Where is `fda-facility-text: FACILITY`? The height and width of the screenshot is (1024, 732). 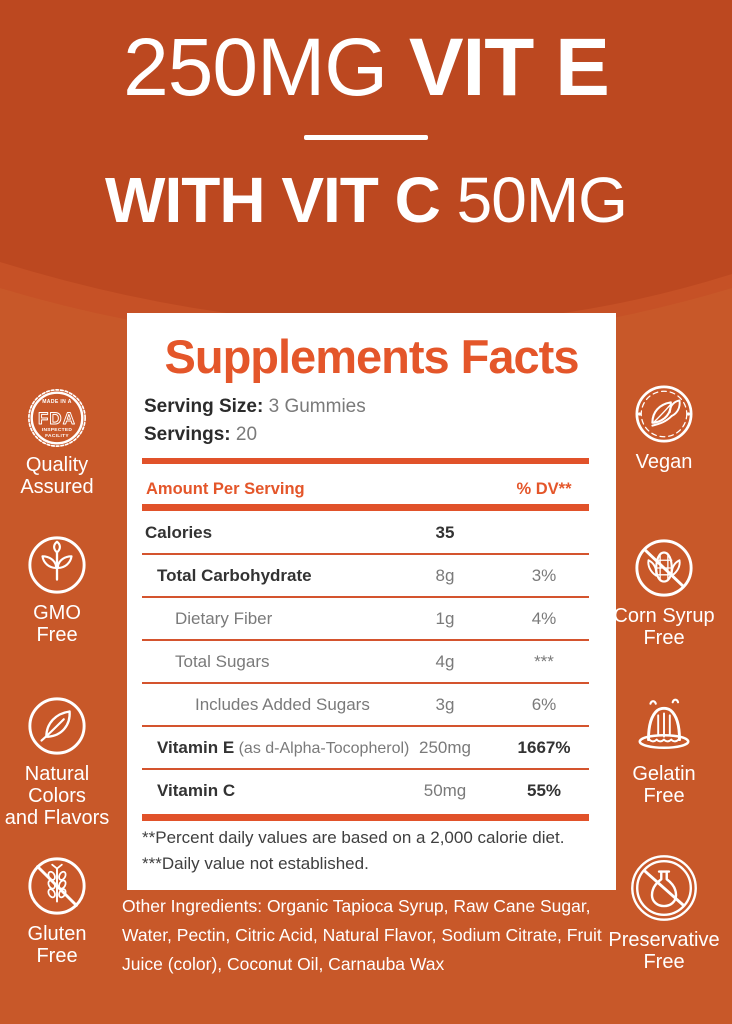 fda-facility-text: FACILITY is located at coordinates (57, 436).